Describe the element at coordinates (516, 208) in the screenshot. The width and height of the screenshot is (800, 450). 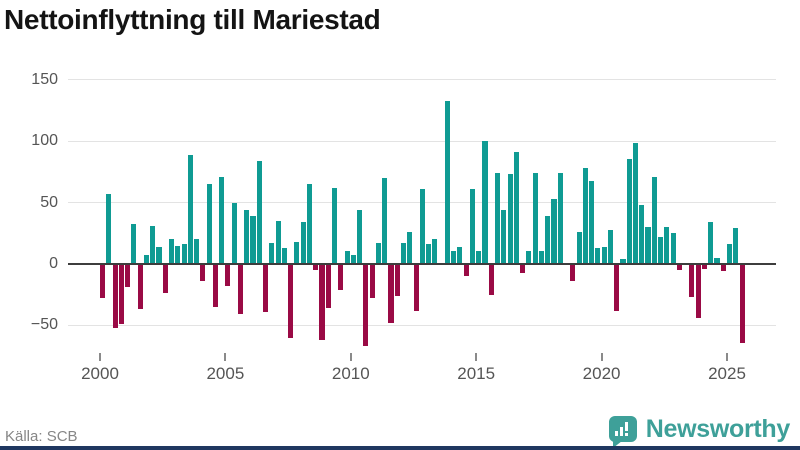
I see `bar-2016-q3` at that location.